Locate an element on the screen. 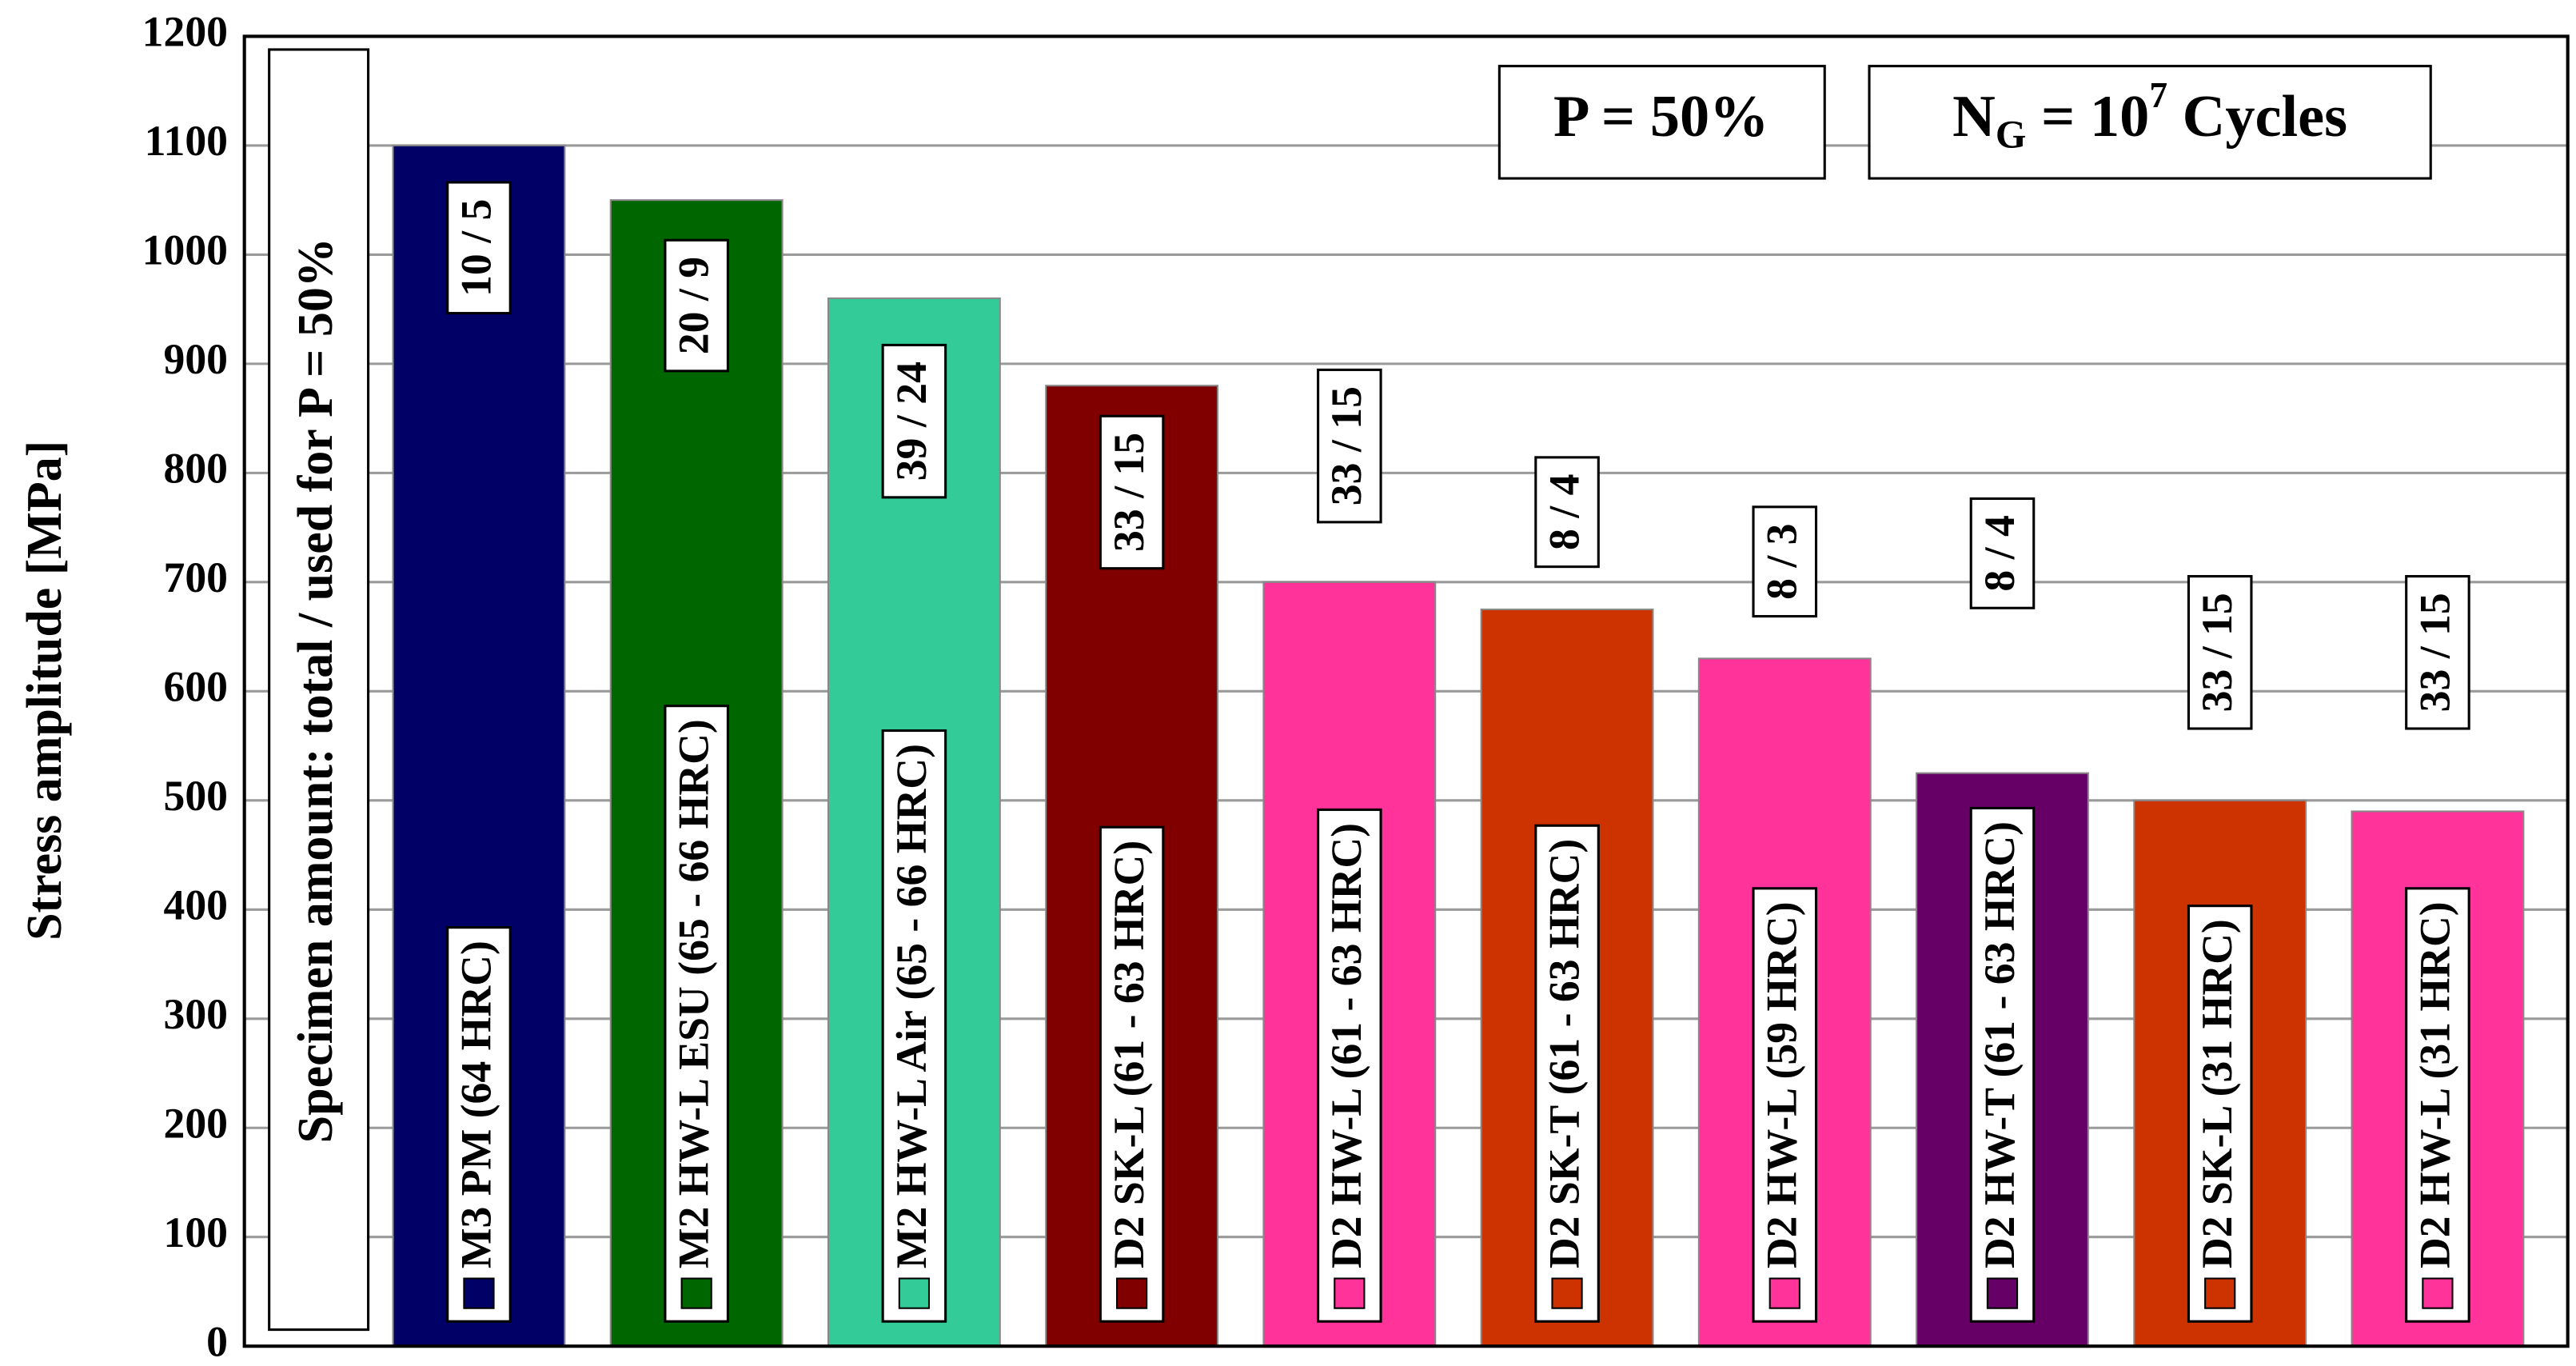 The width and height of the screenshot is (2576, 1366). probability-box: P = 50% is located at coordinates (1661, 122).